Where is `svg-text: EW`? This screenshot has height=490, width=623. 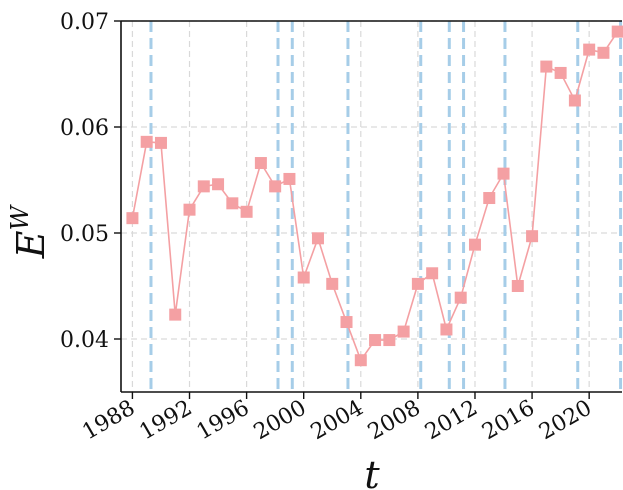
svg-text: EW is located at coordinates (29, 231).